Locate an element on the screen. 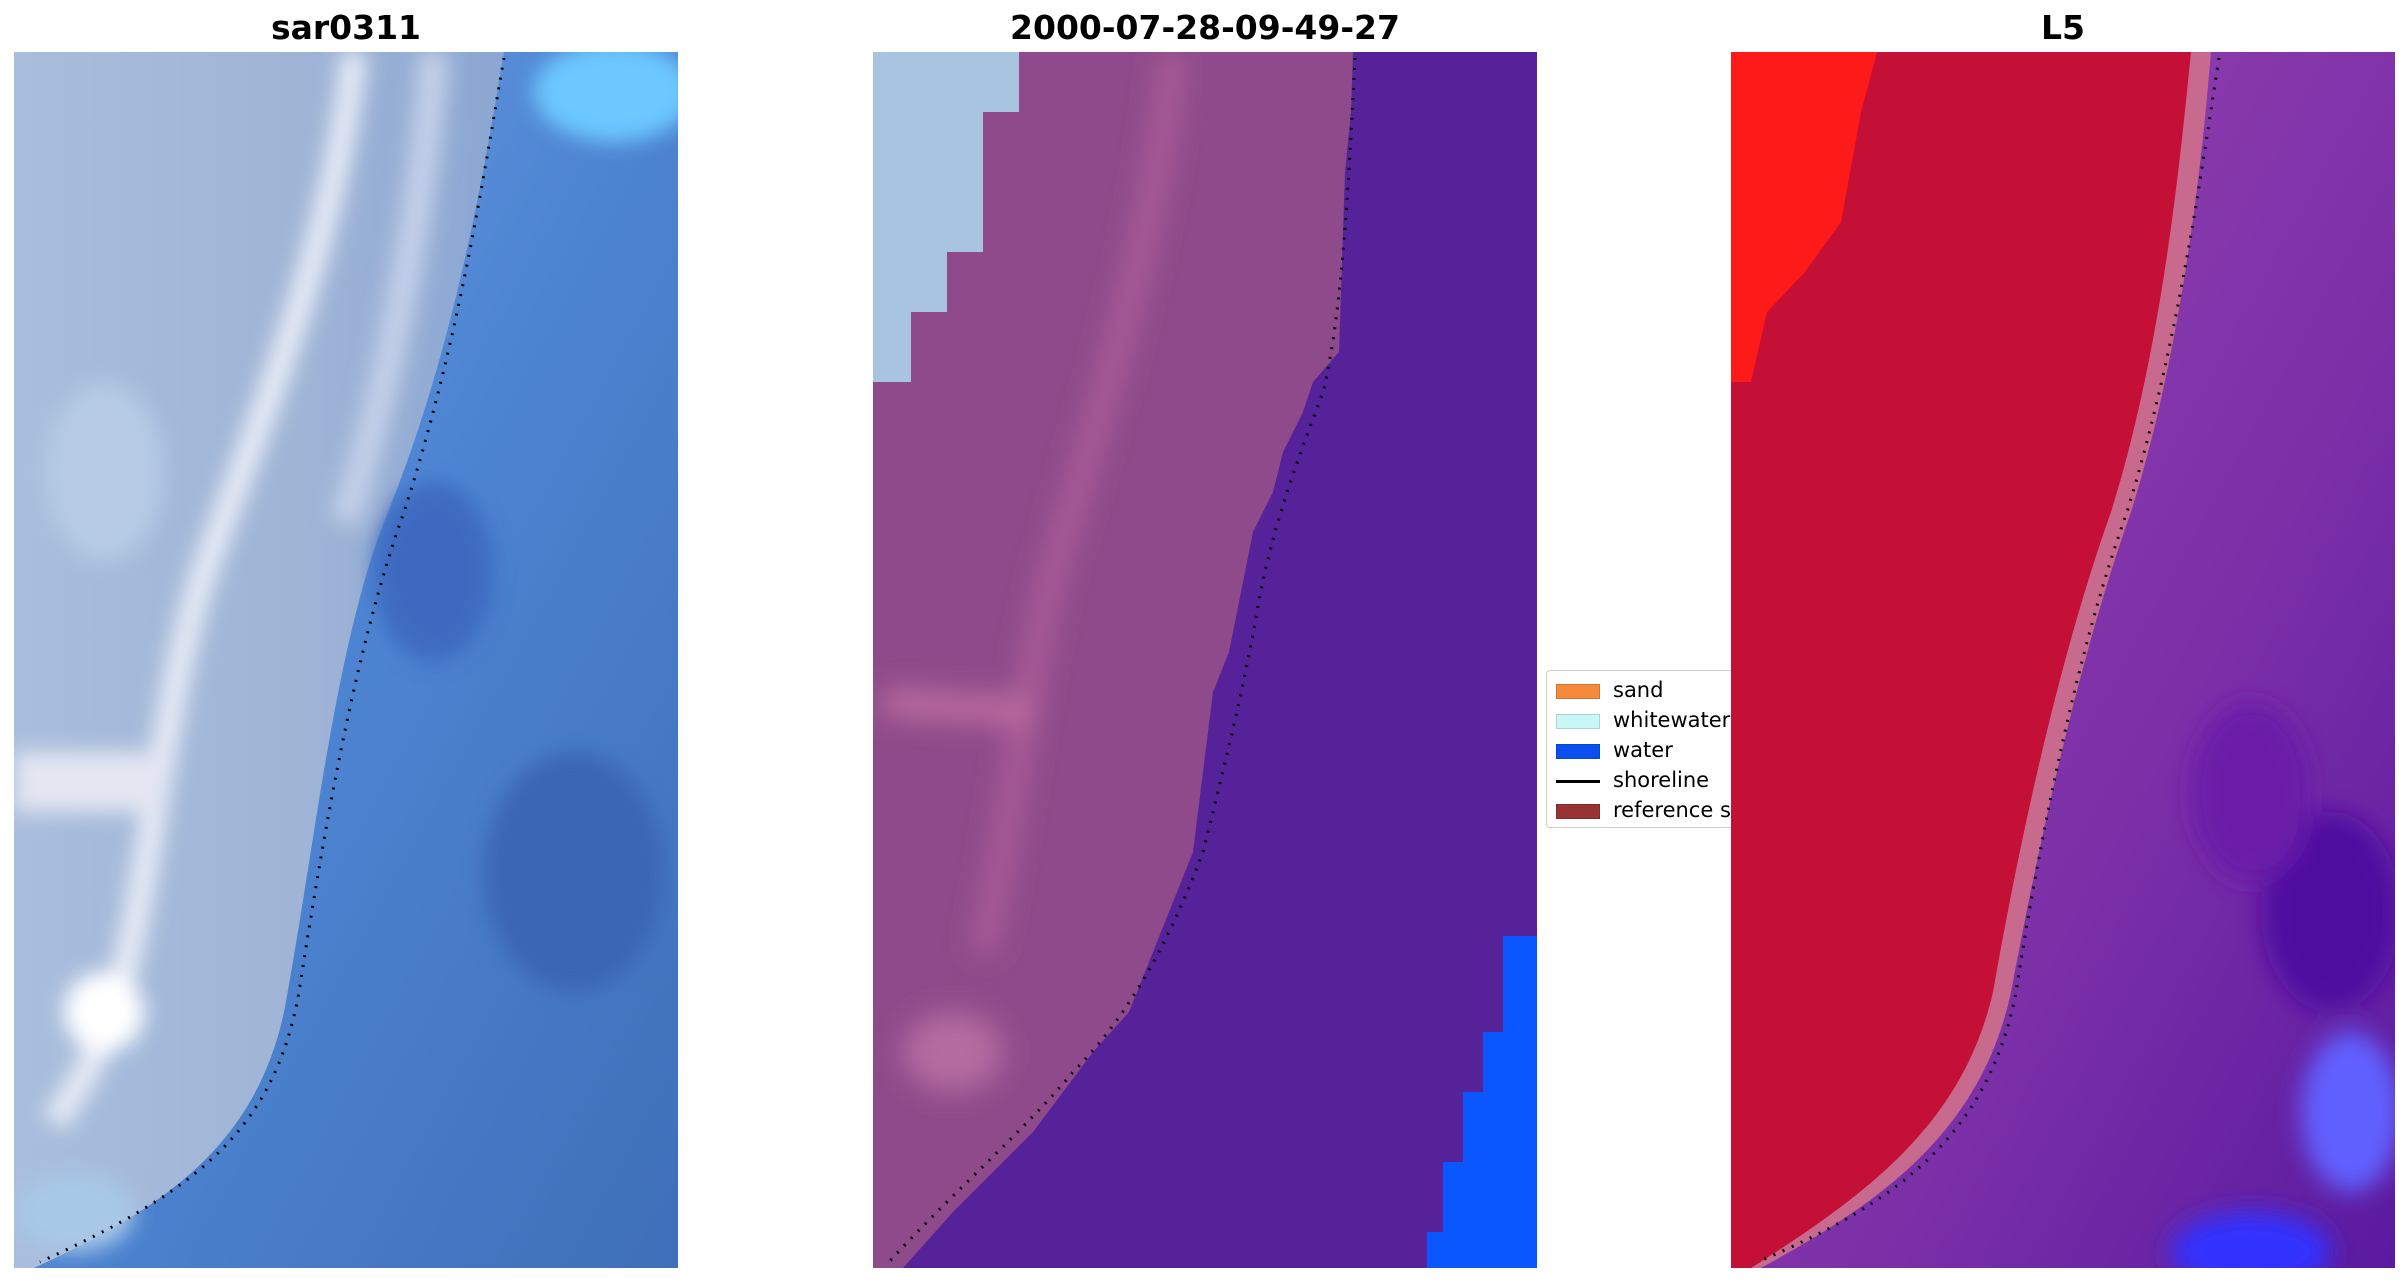  legend-label-reference: reference s is located at coordinates (1672, 810).